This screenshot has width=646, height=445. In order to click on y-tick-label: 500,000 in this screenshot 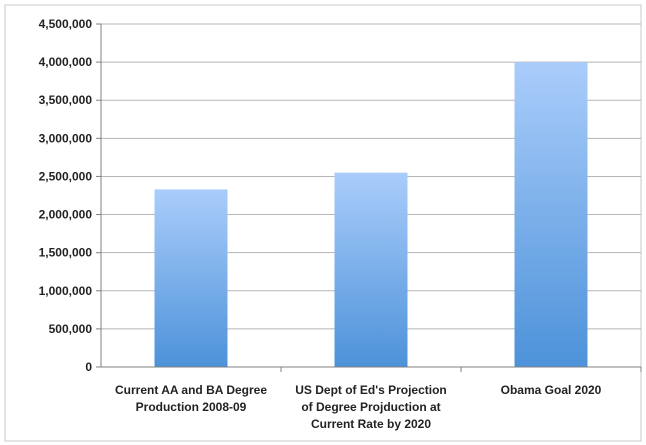, I will do `click(71, 329)`.